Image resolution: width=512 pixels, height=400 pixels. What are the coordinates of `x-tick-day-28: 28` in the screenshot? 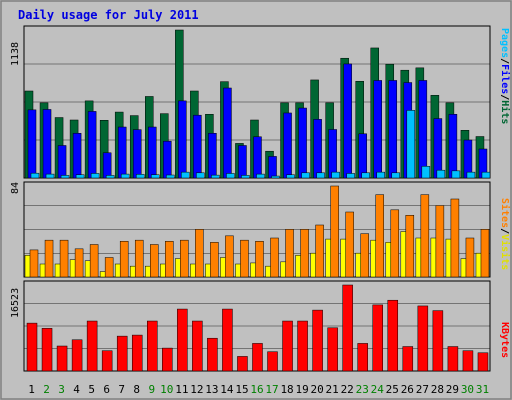 It's located at (437, 389).